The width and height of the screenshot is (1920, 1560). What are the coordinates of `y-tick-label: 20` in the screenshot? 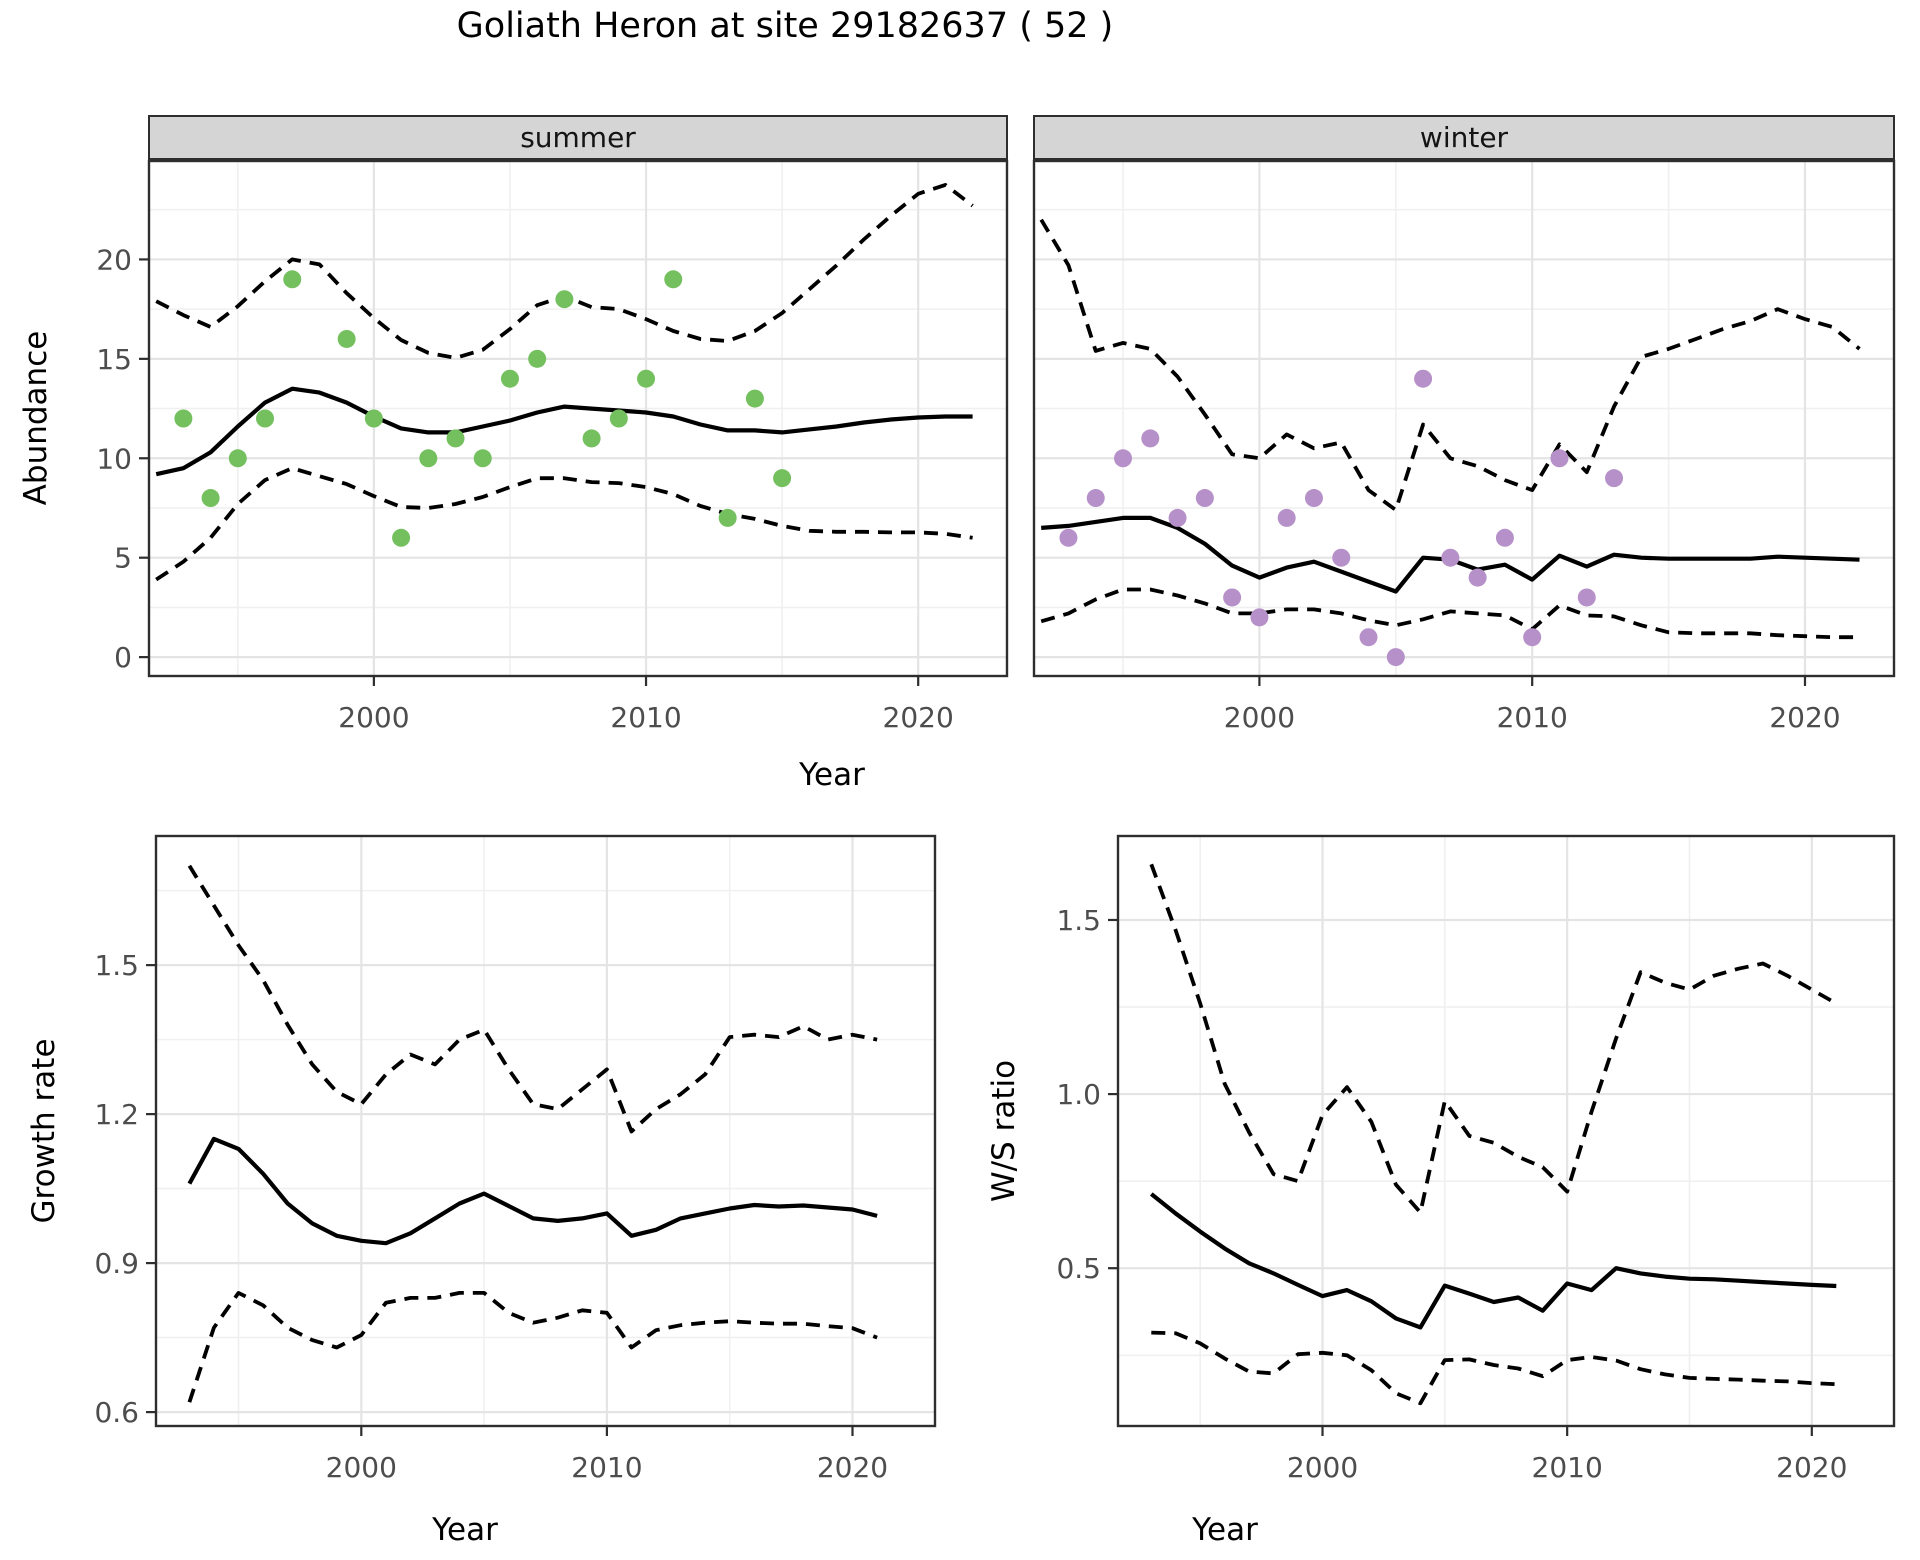 It's located at (114, 259).